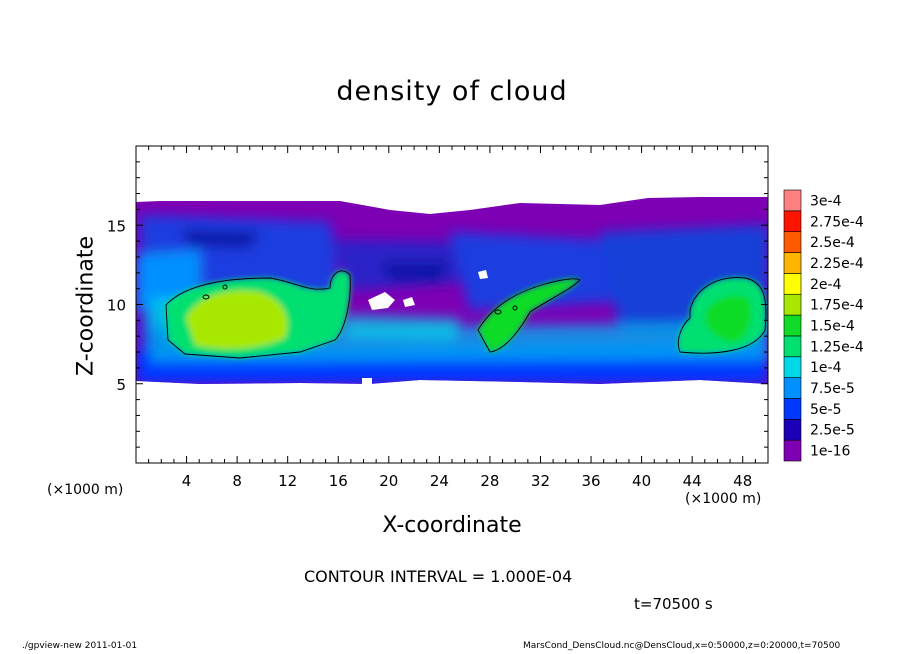  Describe the element at coordinates (85, 490) in the screenshot. I see `x-unit-label-left: (×1000 m)` at that location.